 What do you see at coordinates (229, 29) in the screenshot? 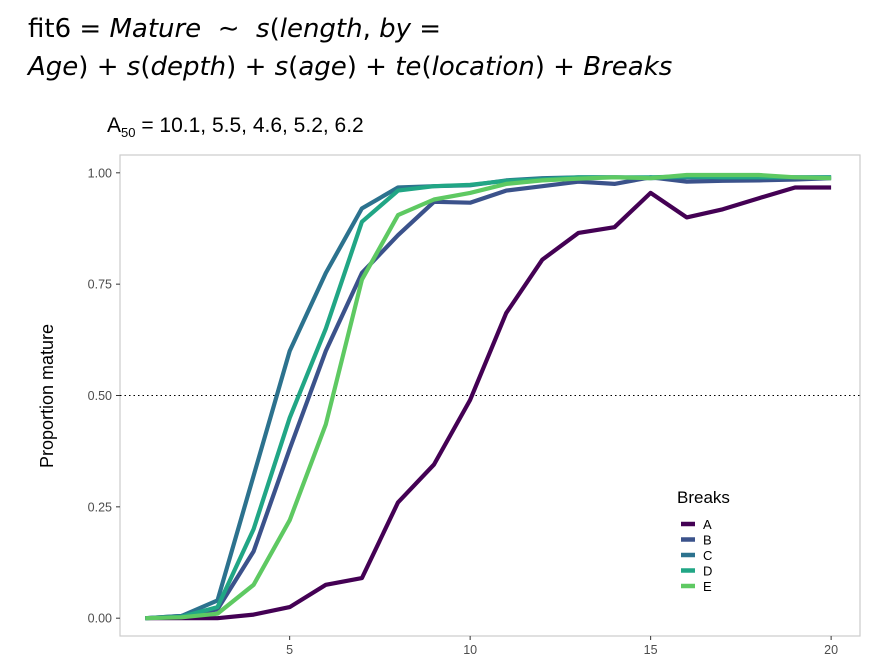
I see `title-token: ∼` at bounding box center [229, 29].